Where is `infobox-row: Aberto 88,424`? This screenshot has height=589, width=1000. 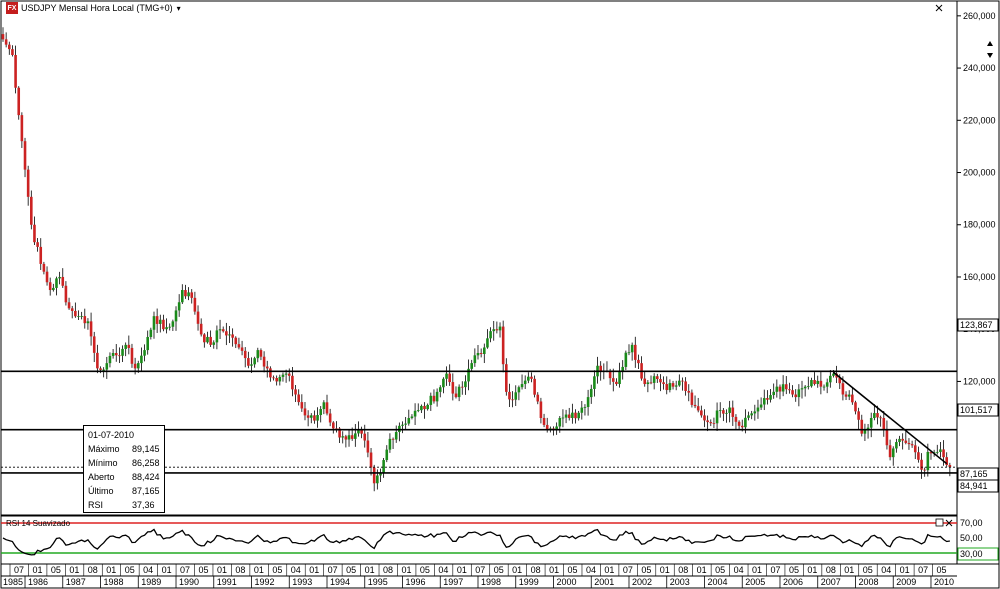
infobox-row: Aberto 88,424 is located at coordinates (125, 477).